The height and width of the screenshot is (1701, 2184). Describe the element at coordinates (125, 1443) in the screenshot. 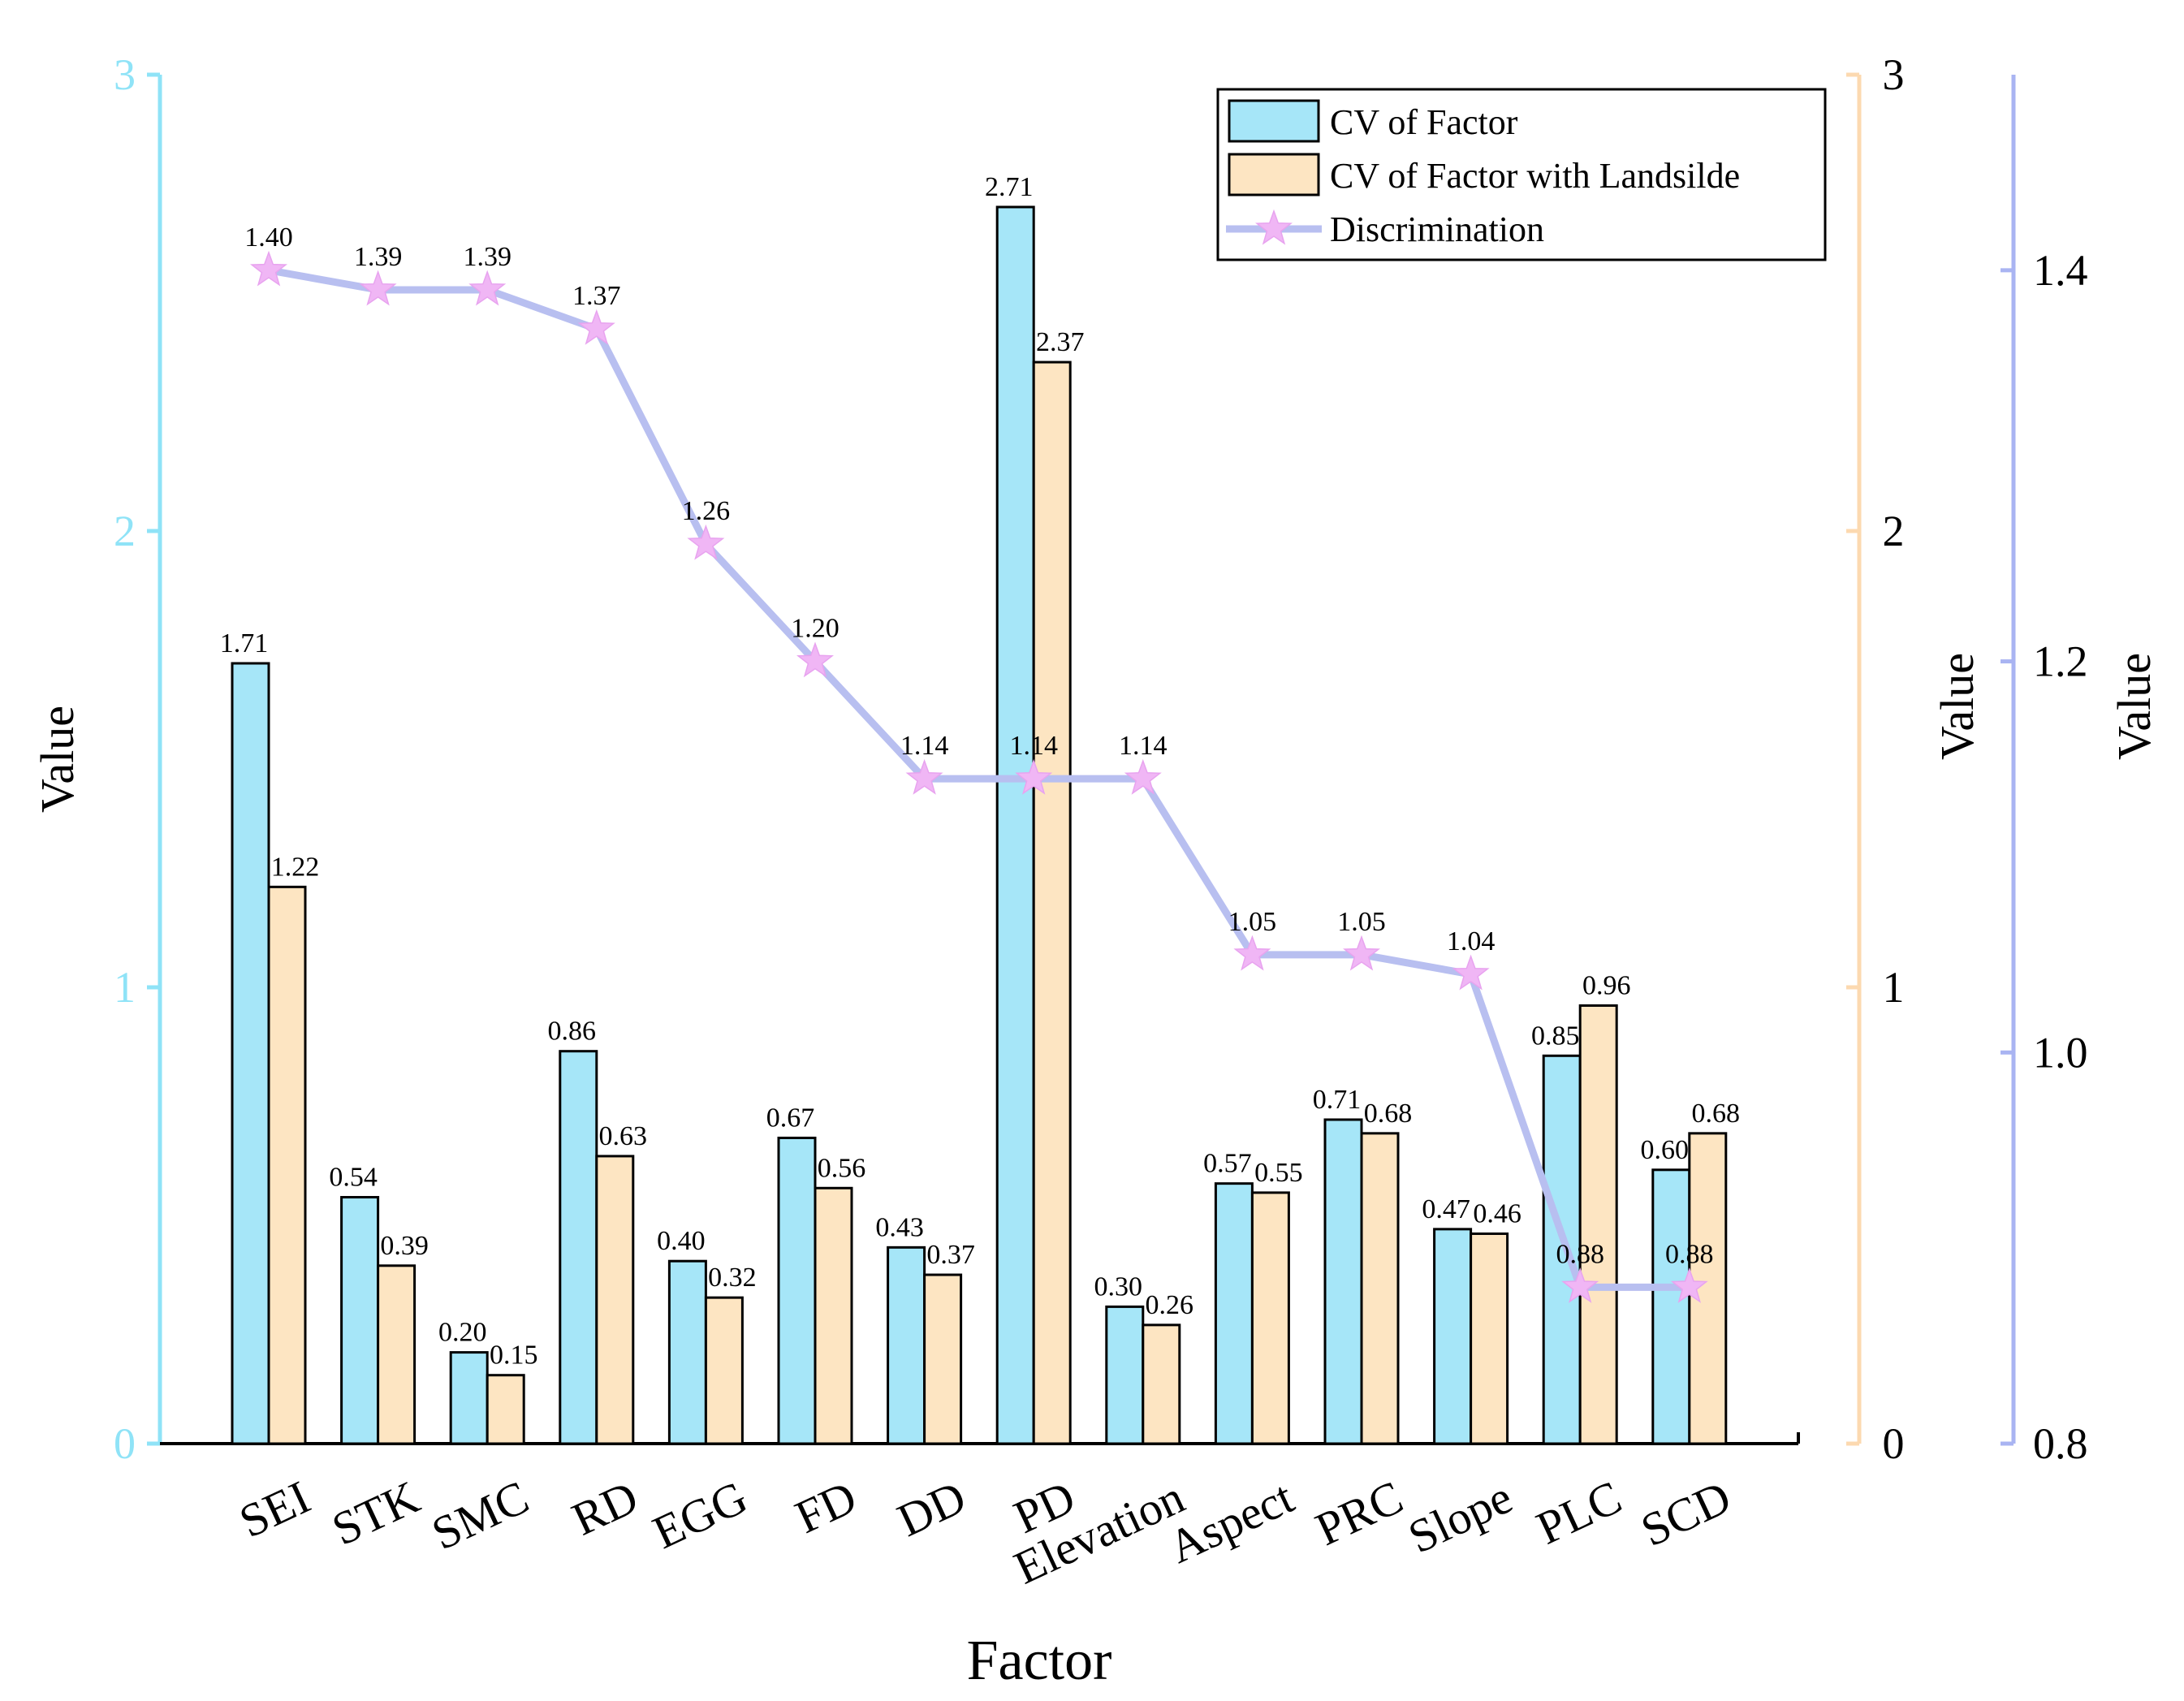

I see `left-axis-tick-label: 0` at that location.